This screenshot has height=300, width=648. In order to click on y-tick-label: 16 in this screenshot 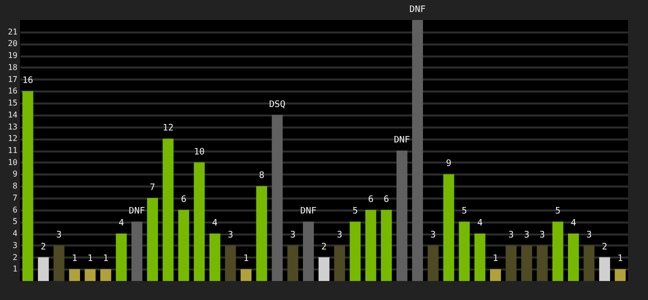, I will do `click(13, 91)`.